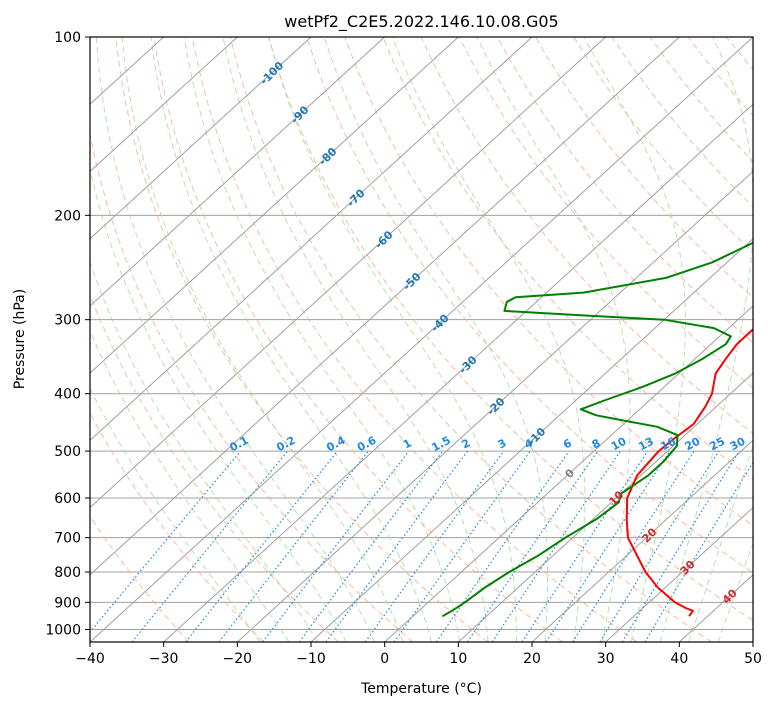 The image size is (775, 708). I want to click on mixing-ratio-label: 20, so click(693, 443).